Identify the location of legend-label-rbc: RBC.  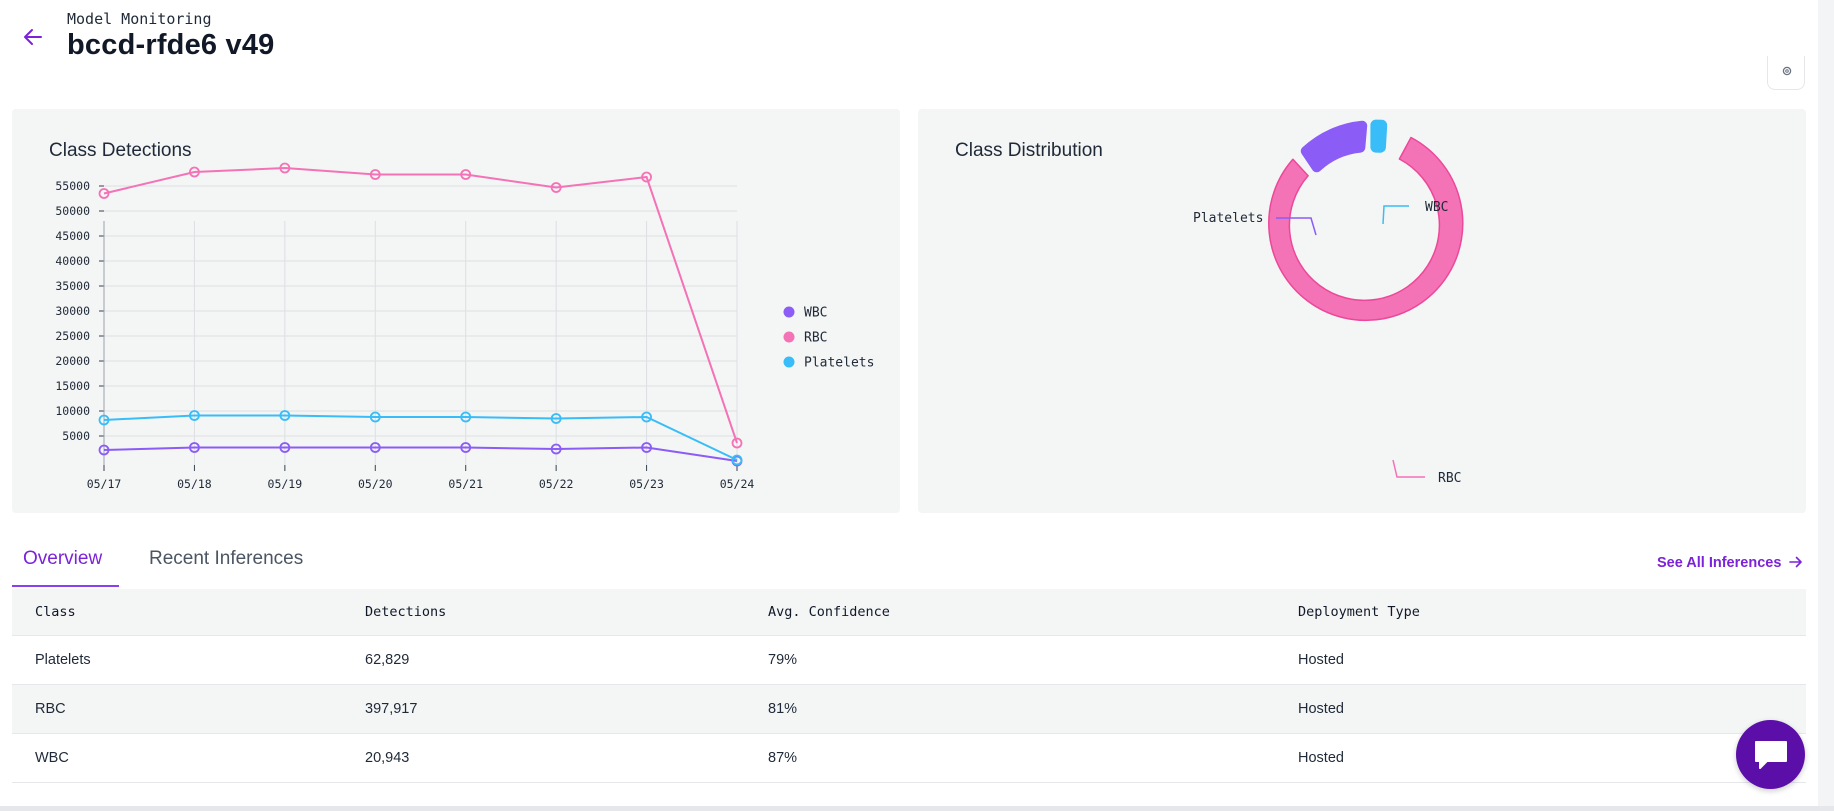
(815, 338).